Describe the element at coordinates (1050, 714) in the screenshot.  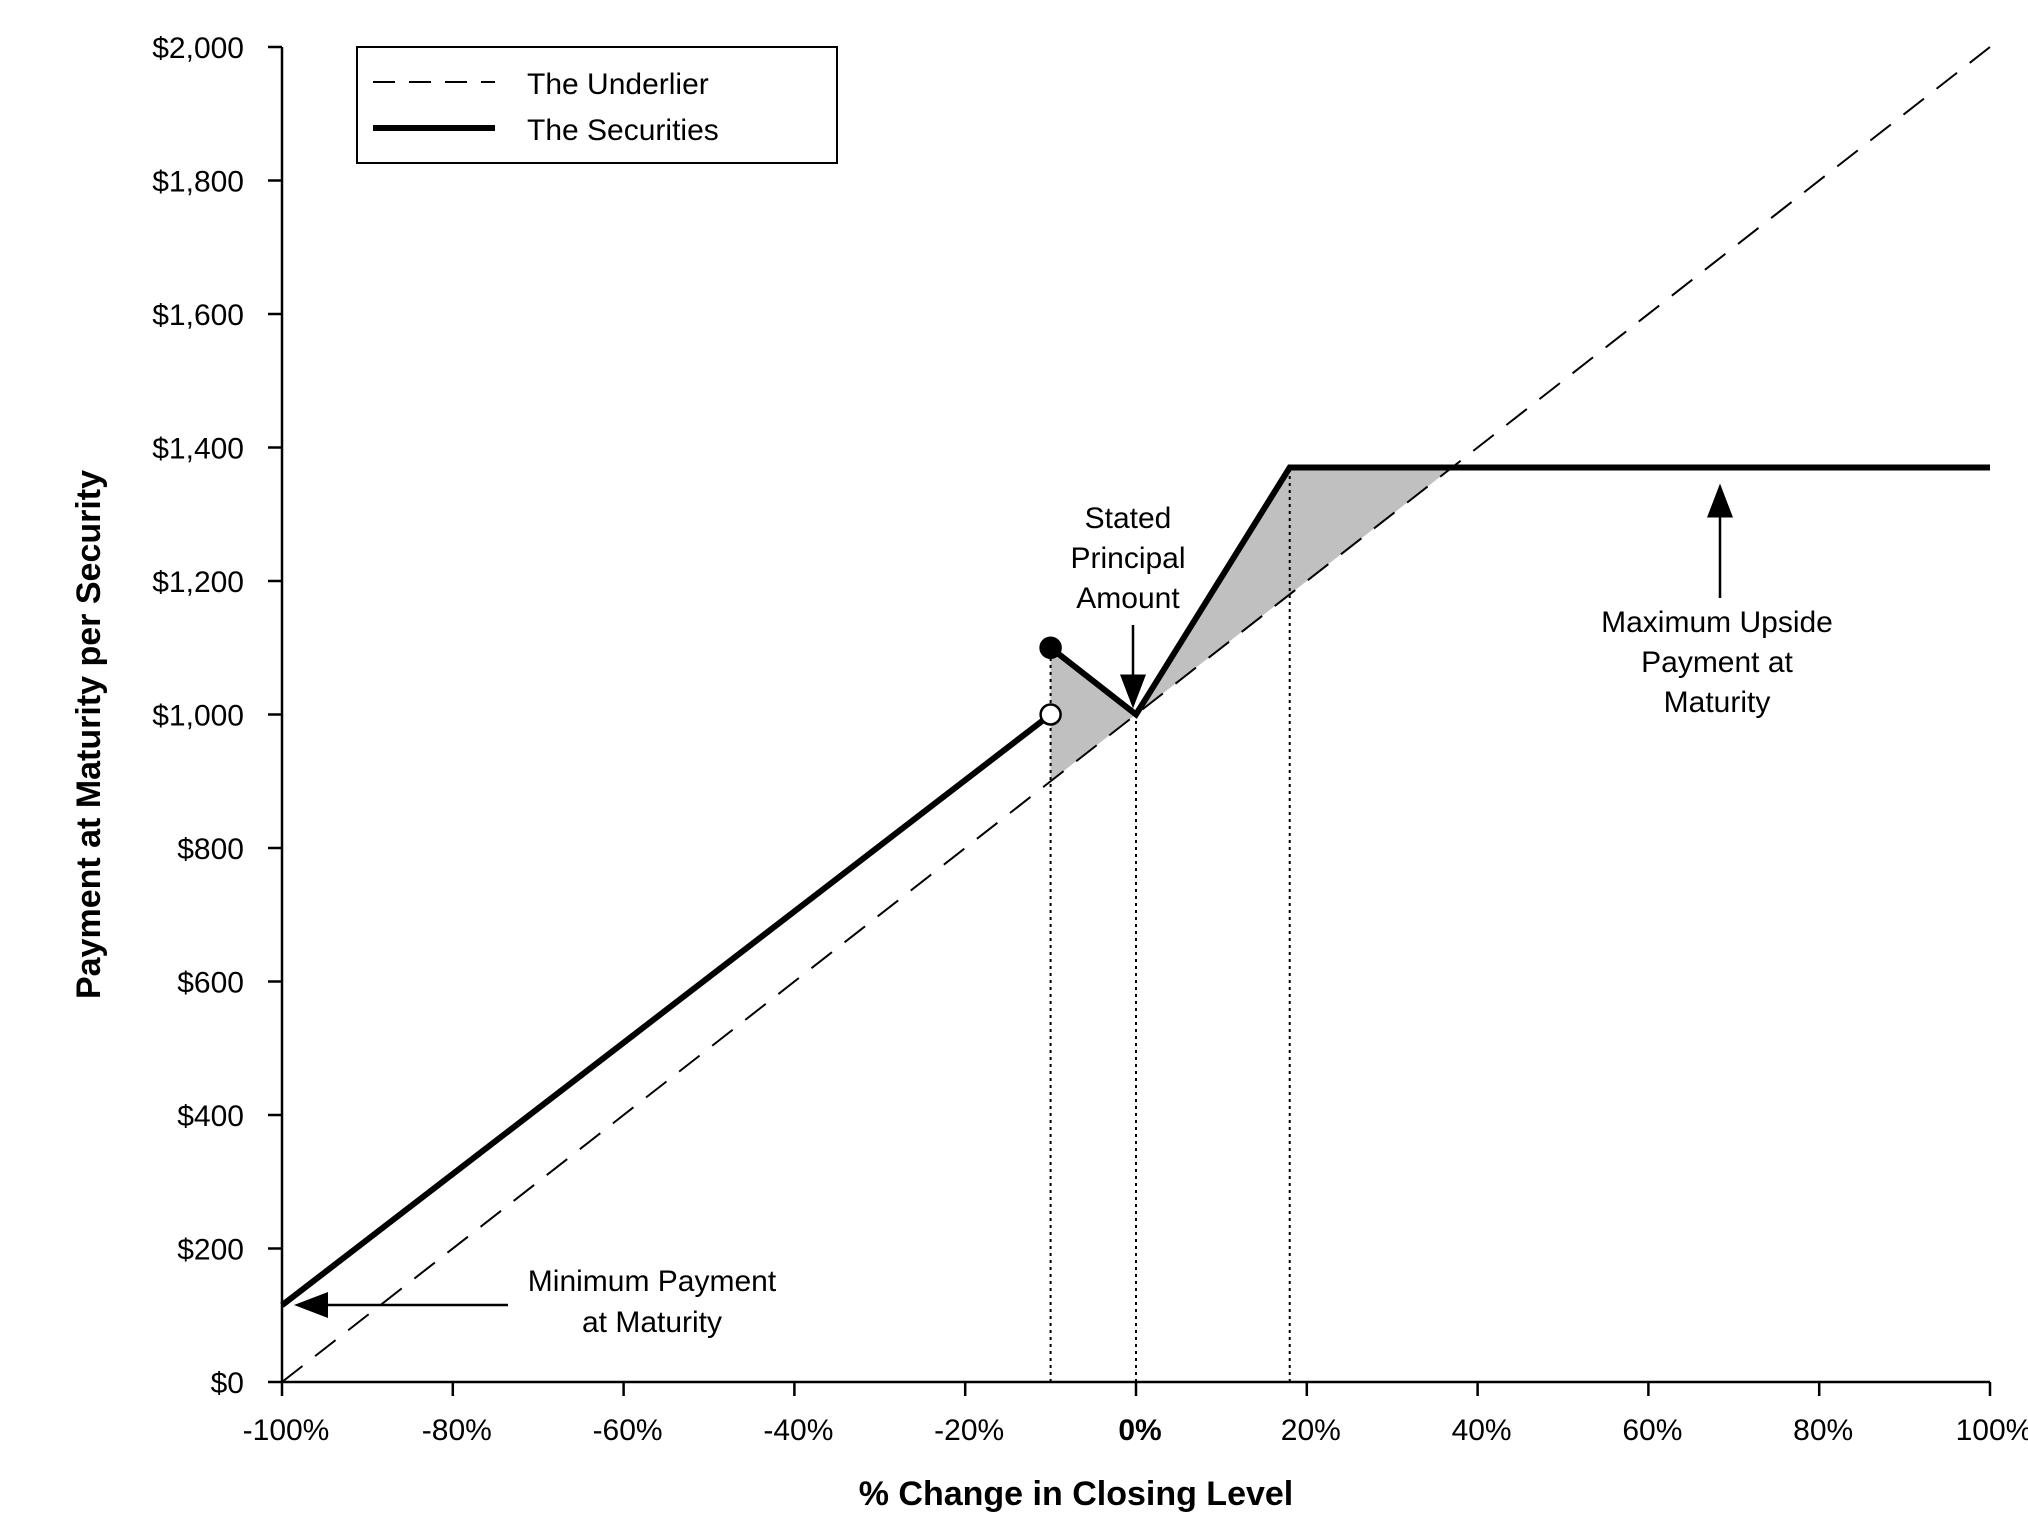
I see `marker-open` at that location.